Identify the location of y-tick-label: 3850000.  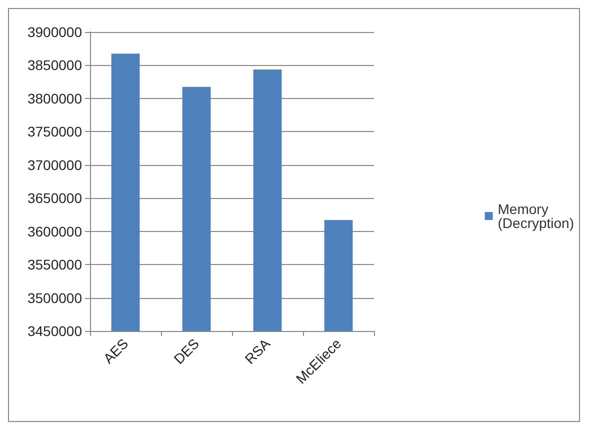
(54, 65).